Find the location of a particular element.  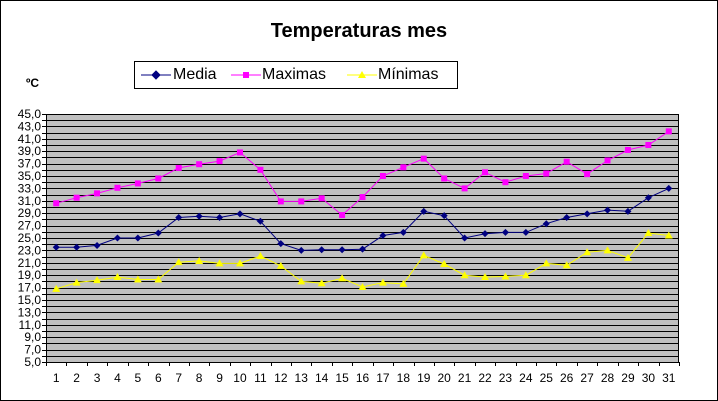

x-tick-label: 20 is located at coordinates (444, 378).